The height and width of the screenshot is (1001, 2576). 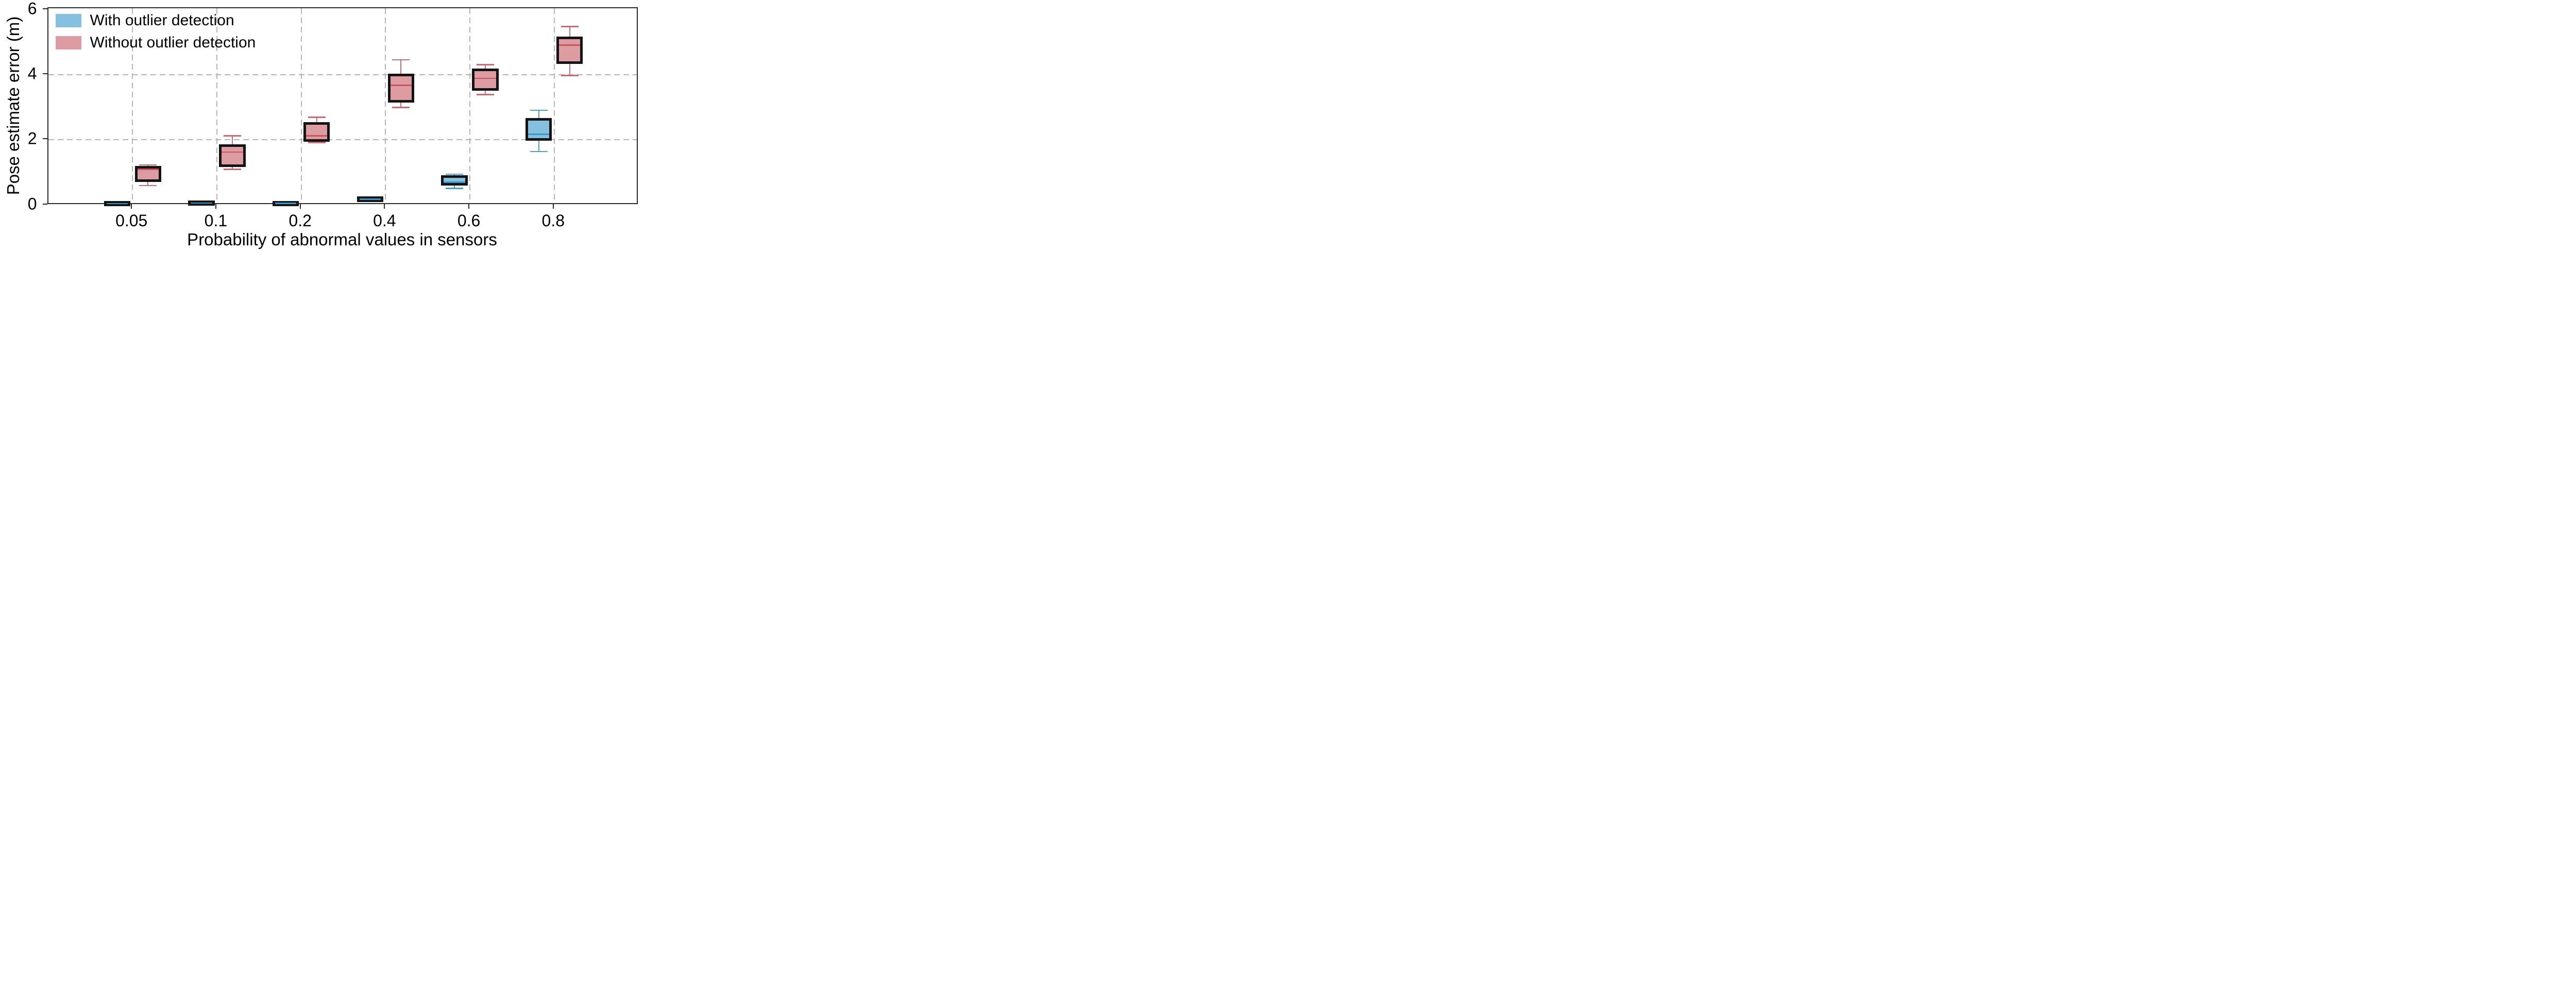 What do you see at coordinates (300, 220) in the screenshot?
I see `x-tick-label: 0.2` at bounding box center [300, 220].